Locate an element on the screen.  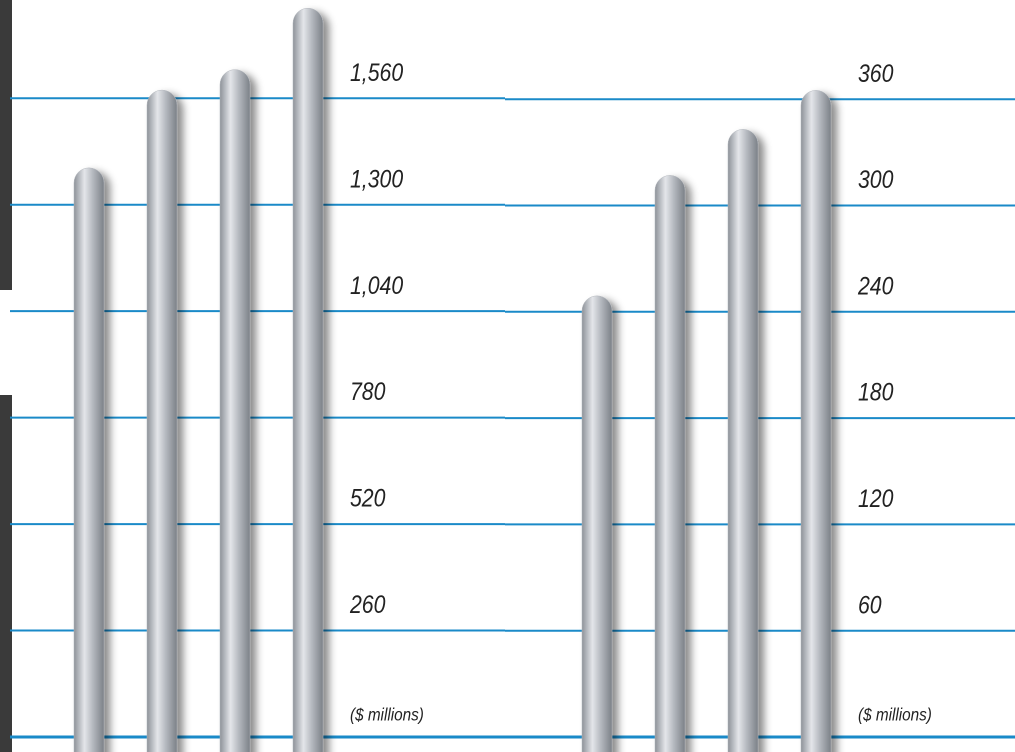
y-tick-label: 520 is located at coordinates (368, 498).